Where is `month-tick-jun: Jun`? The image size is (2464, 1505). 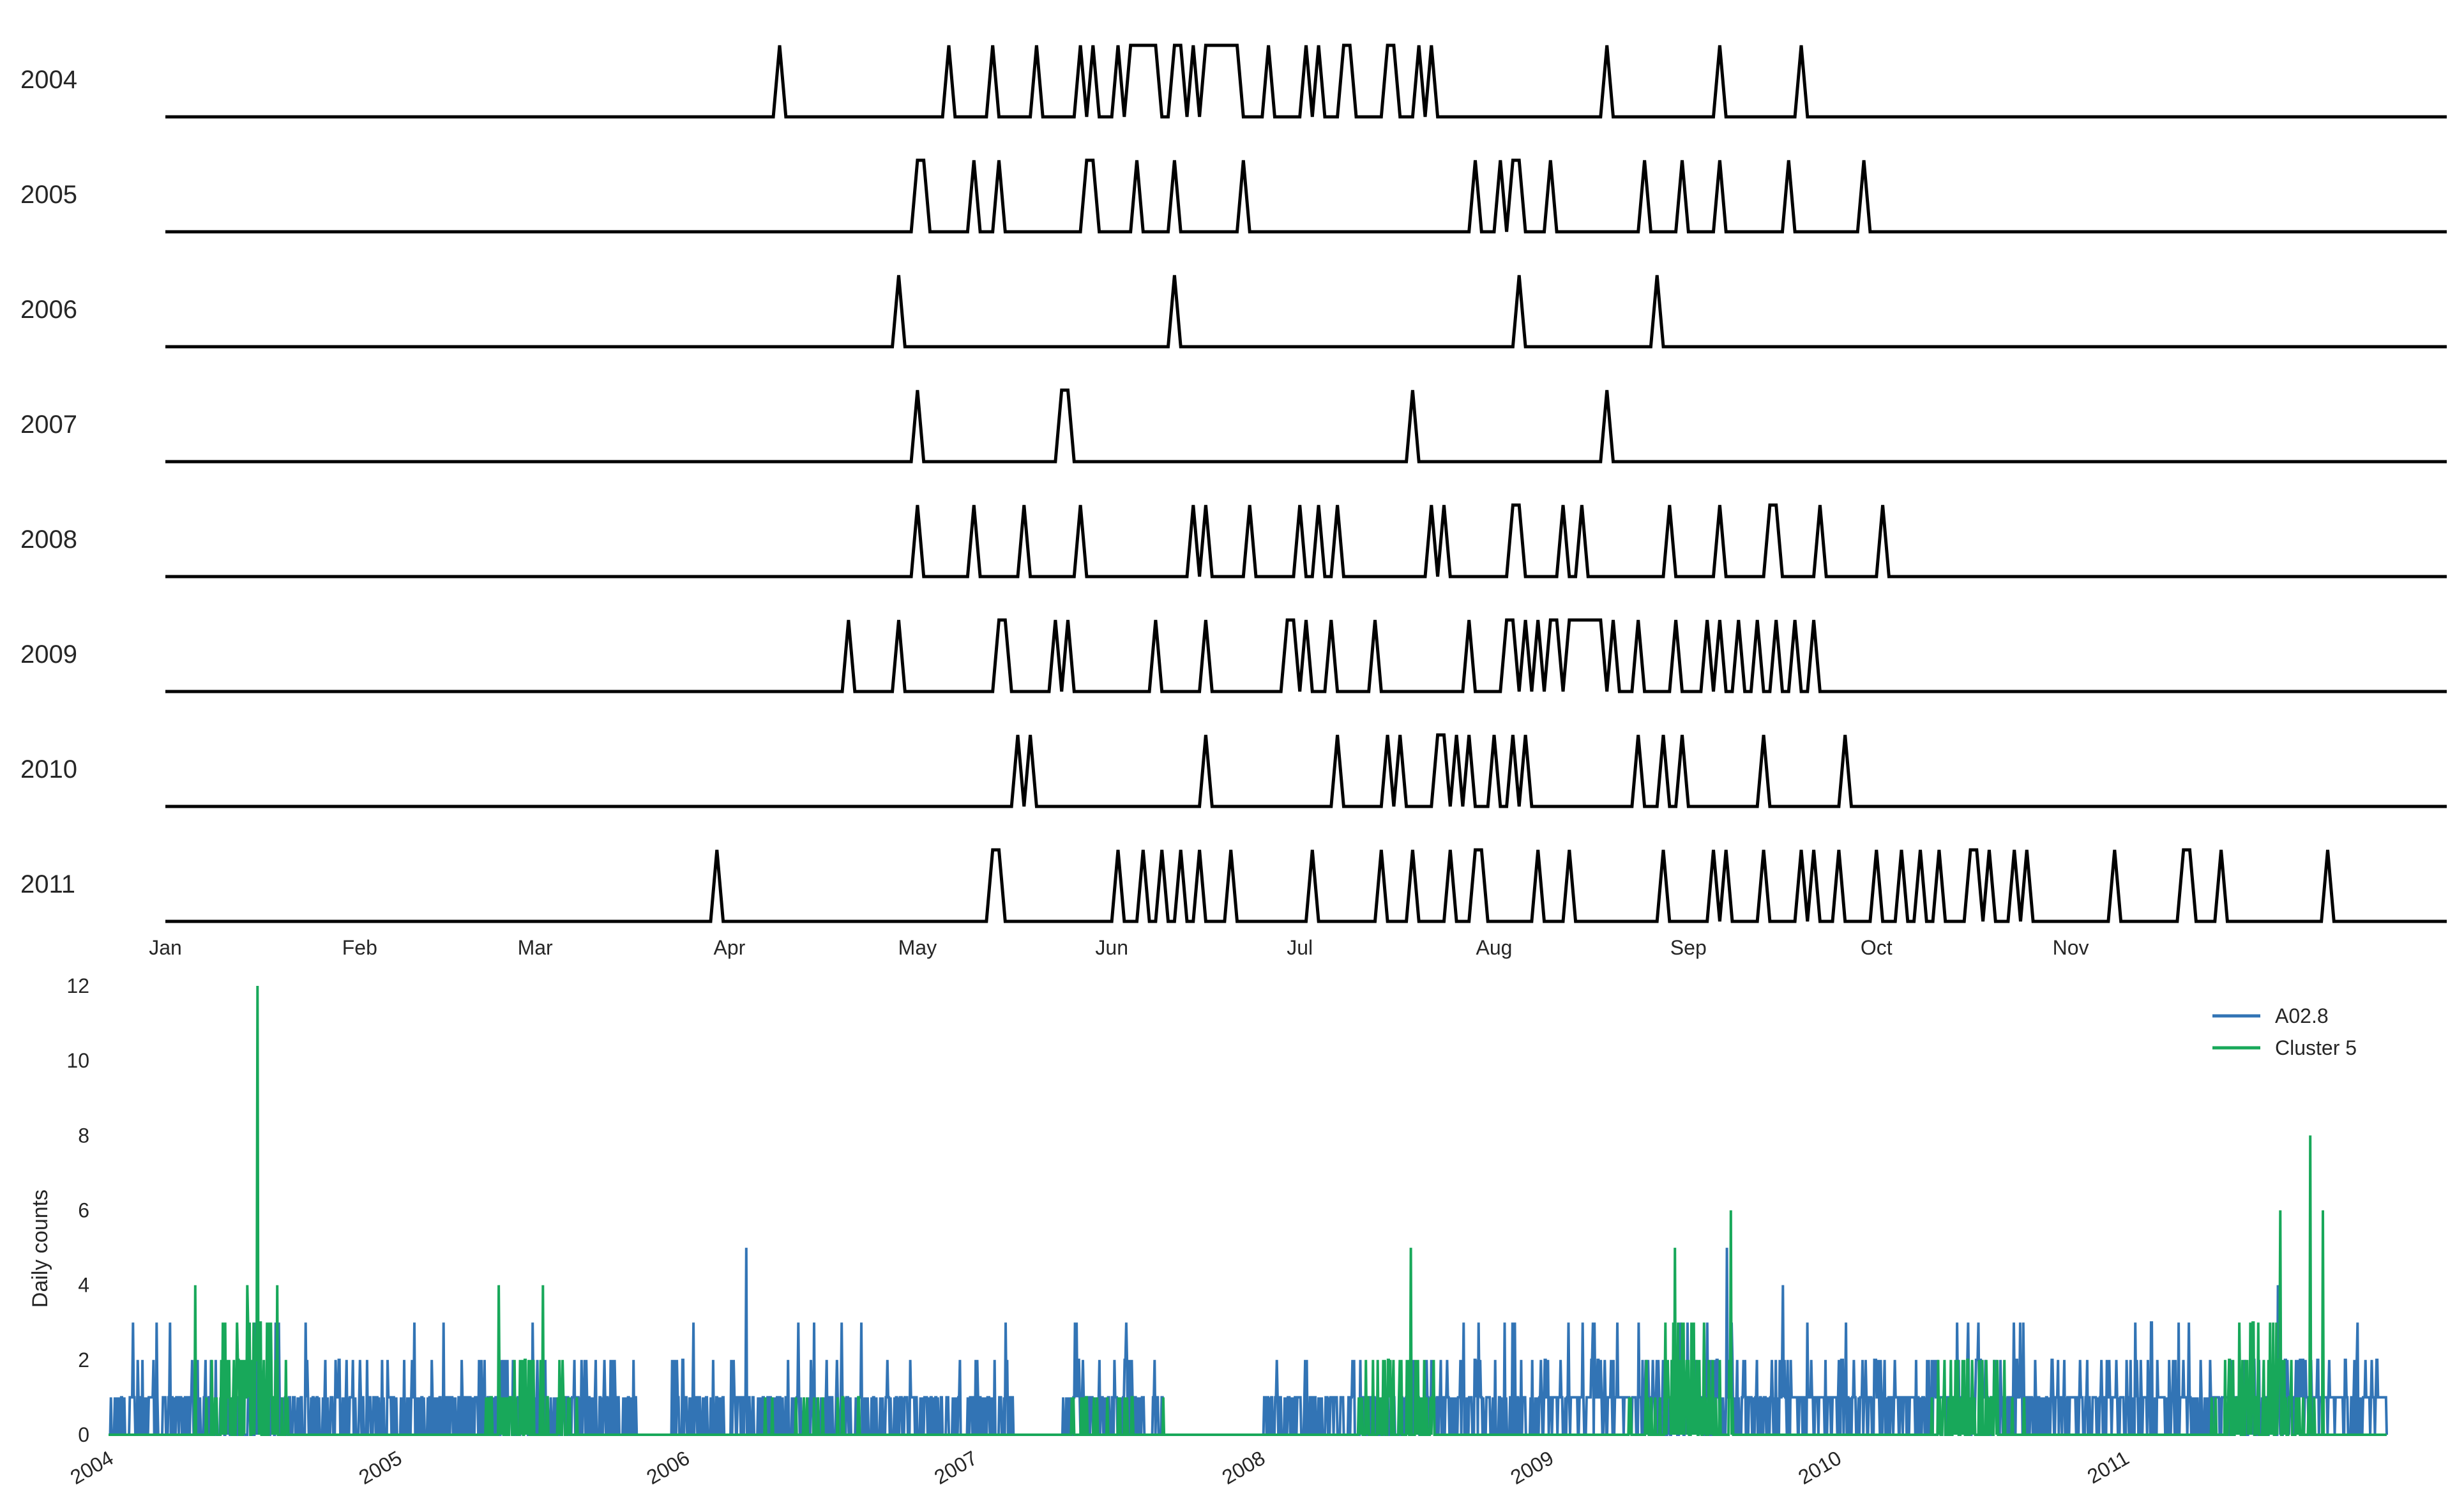 month-tick-jun: Jun is located at coordinates (1111, 947).